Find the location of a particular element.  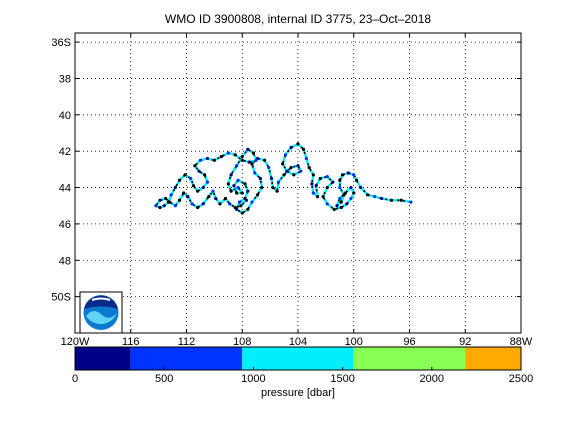

x-tick-label: 96 is located at coordinates (409, 342).